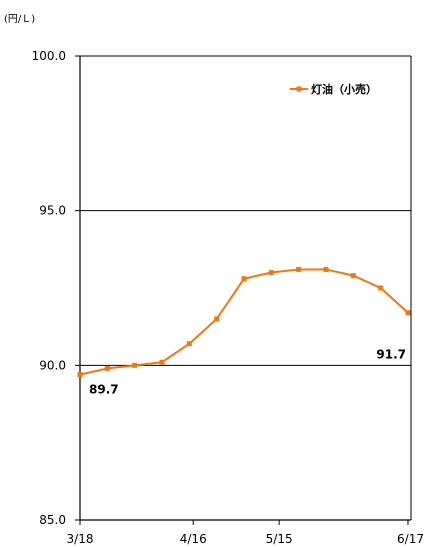  Describe the element at coordinates (245, 539) in the screenshot. I see `x-tick-labels: 3/18 4/16 5/15 6/17` at that location.